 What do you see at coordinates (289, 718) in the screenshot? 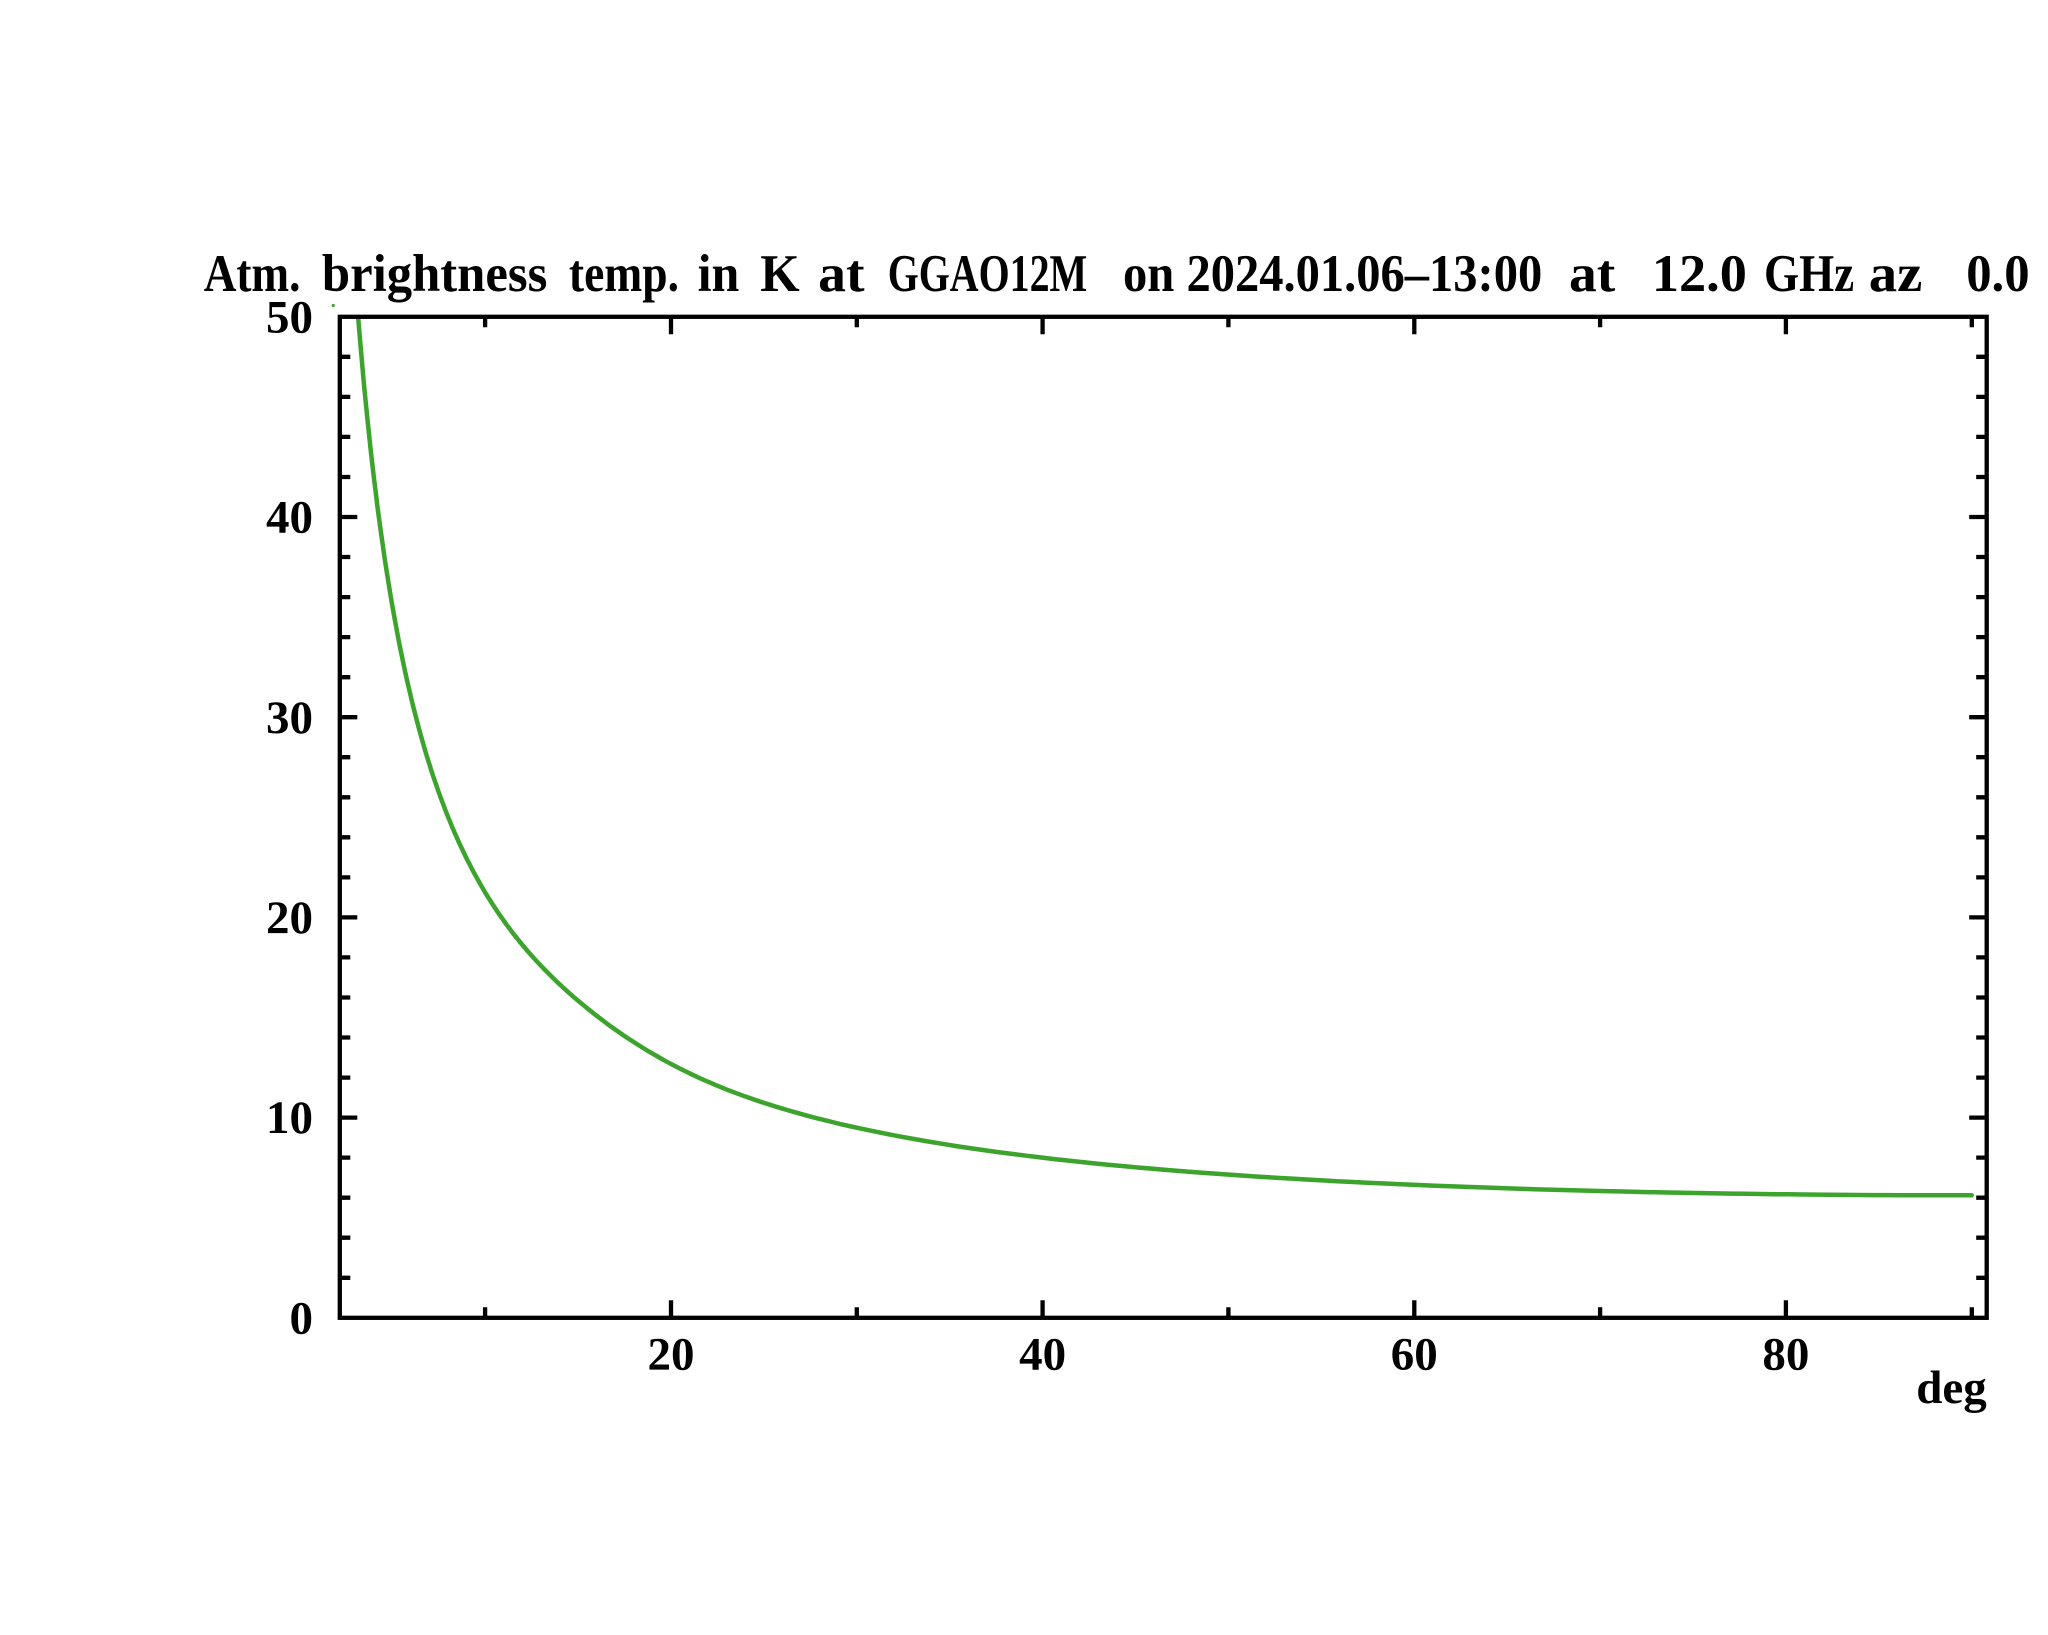
I see `svg-text: 30` at bounding box center [289, 718].